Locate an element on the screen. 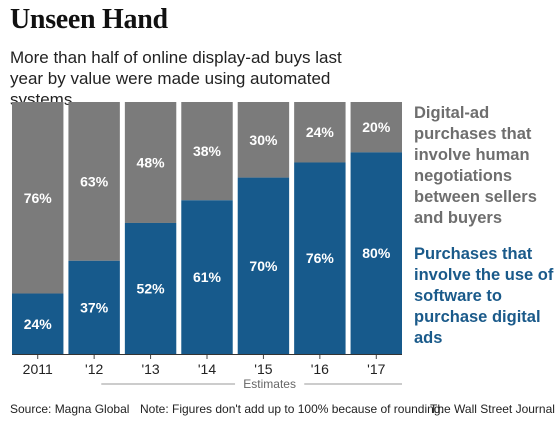  bar-label-automated-1: 37% is located at coordinates (94, 307).